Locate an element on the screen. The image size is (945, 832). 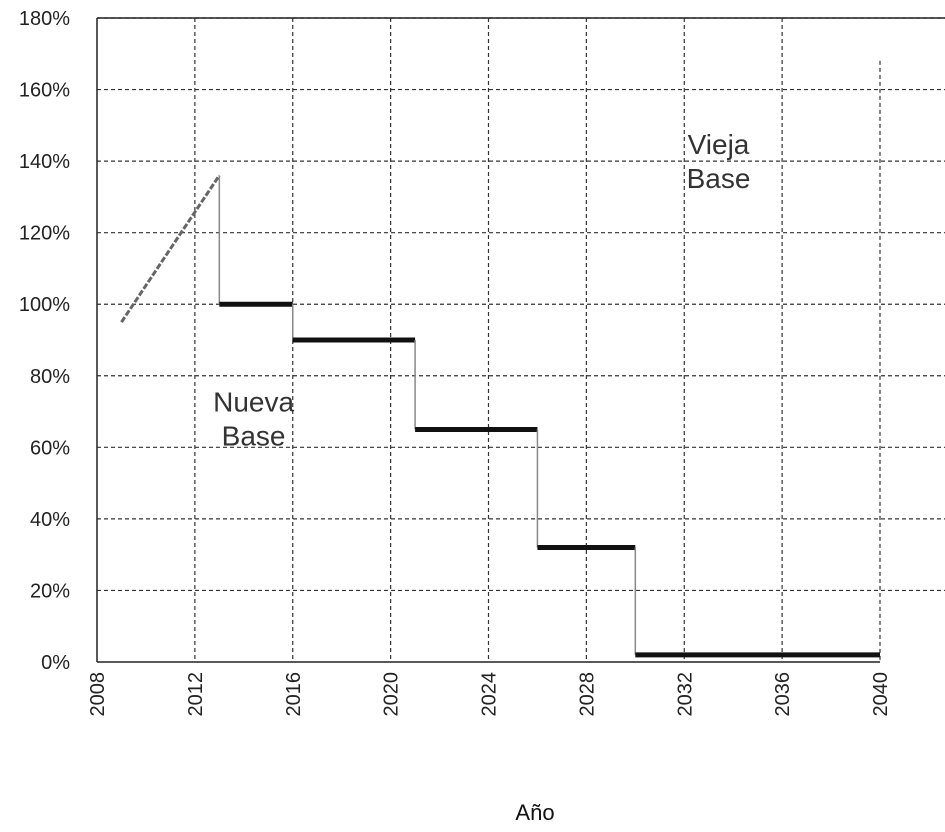
y-tick-label: 120% is located at coordinates (44, 234).